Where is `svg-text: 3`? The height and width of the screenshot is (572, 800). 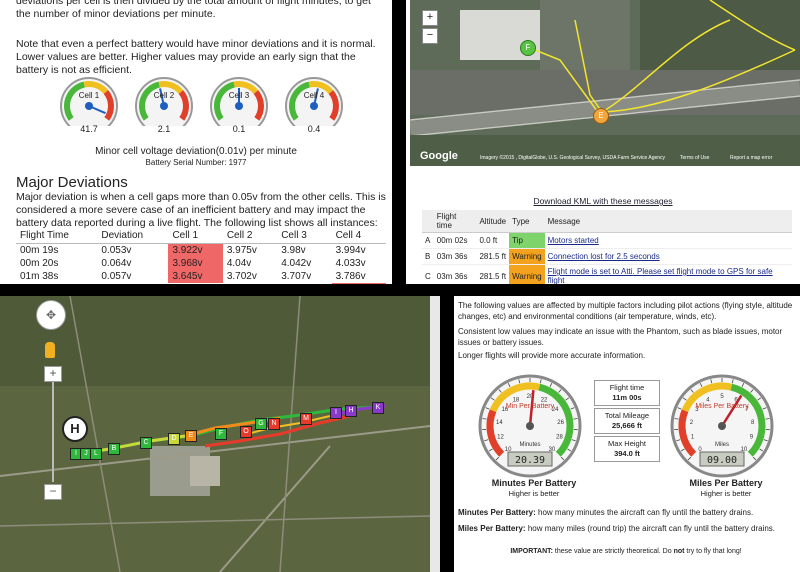
svg-text: 3 is located at coordinates (697, 410).